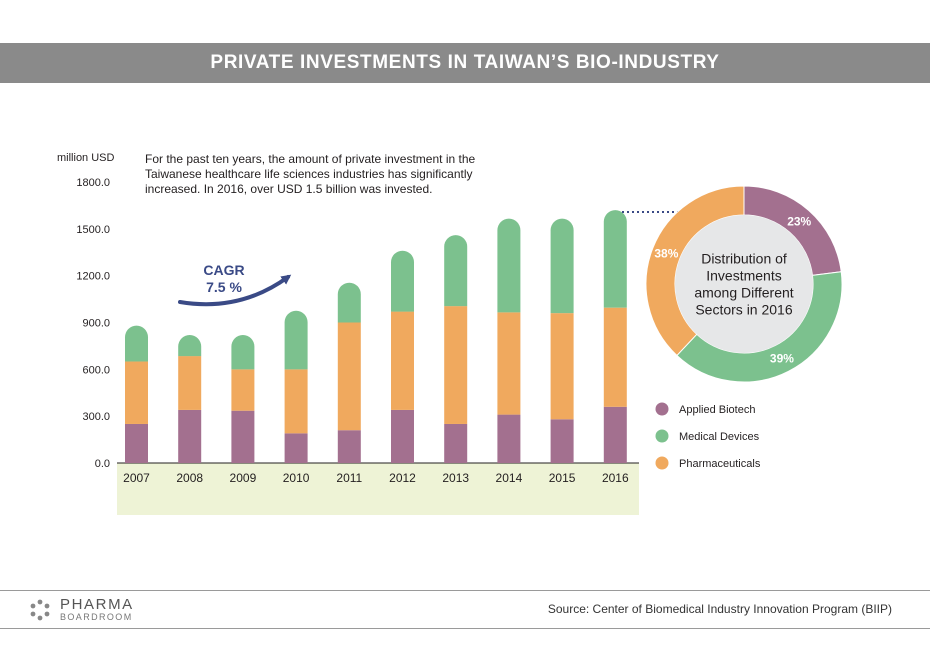 The width and height of the screenshot is (930, 671). Describe the element at coordinates (465, 628) in the screenshot. I see `footer-divider-bottom` at that location.